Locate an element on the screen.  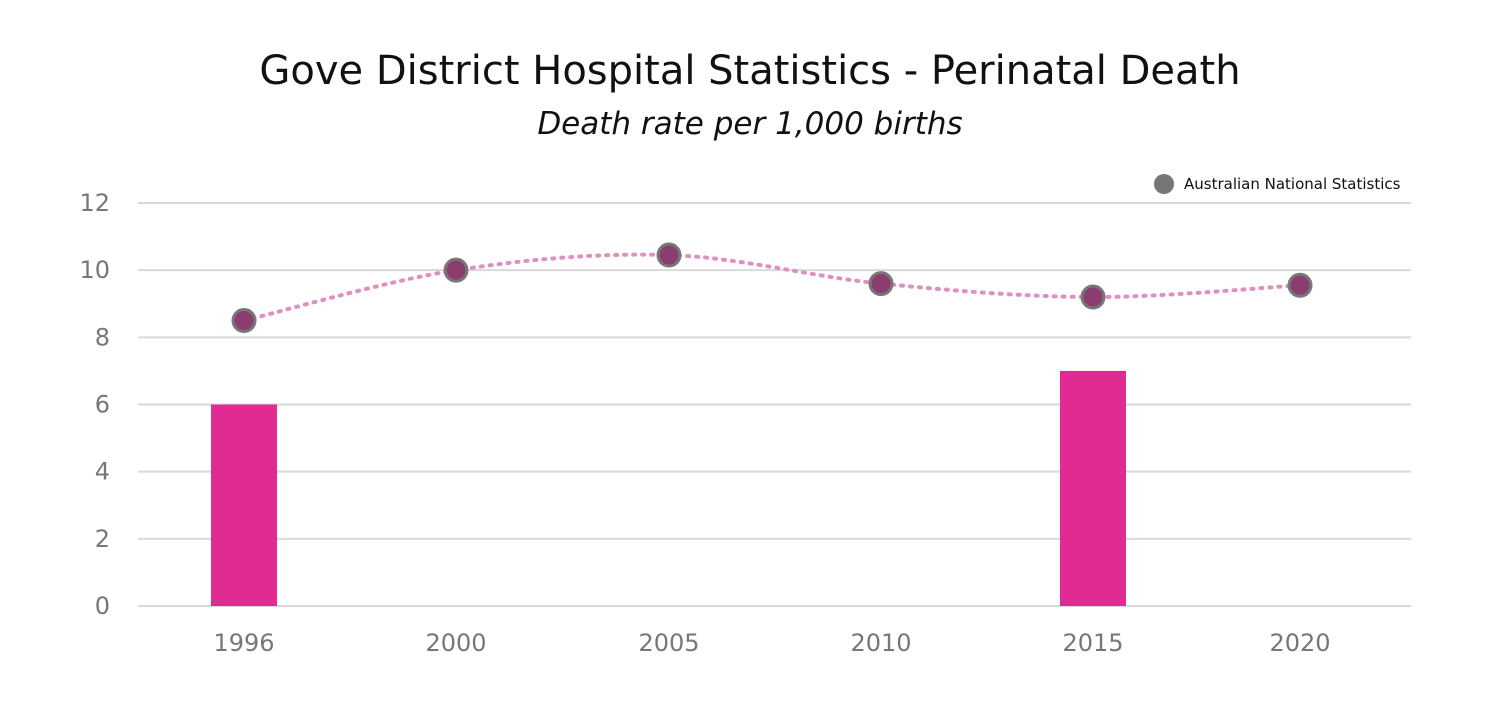
y-tick-label: 10 is located at coordinates (94, 270).